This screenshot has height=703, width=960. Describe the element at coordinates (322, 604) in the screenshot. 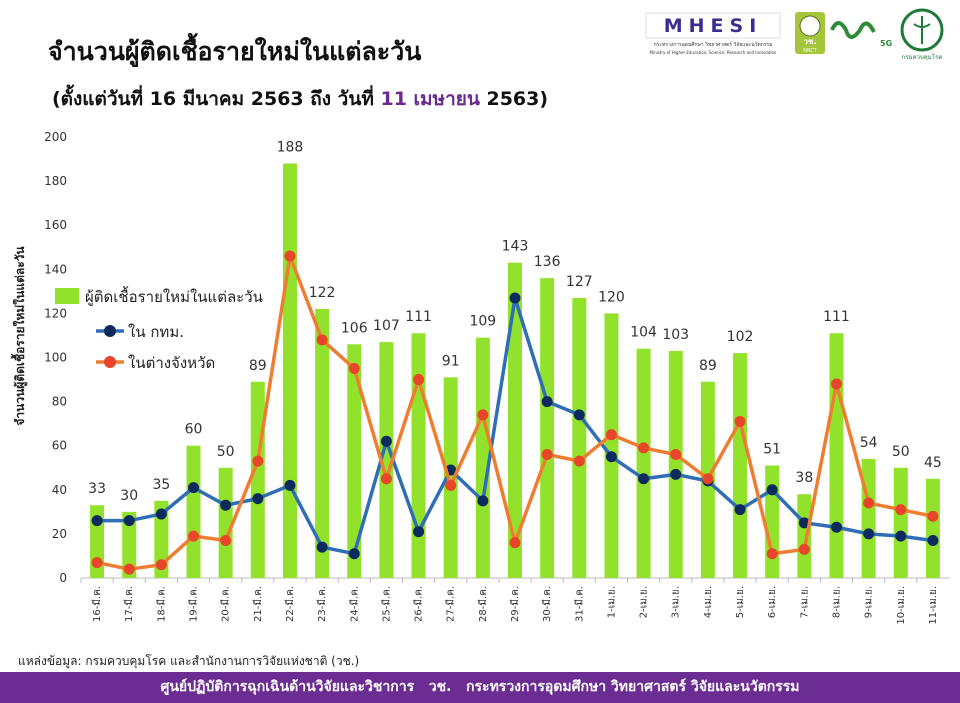

I see `x-tick-label: 23-มี.ค.` at that location.